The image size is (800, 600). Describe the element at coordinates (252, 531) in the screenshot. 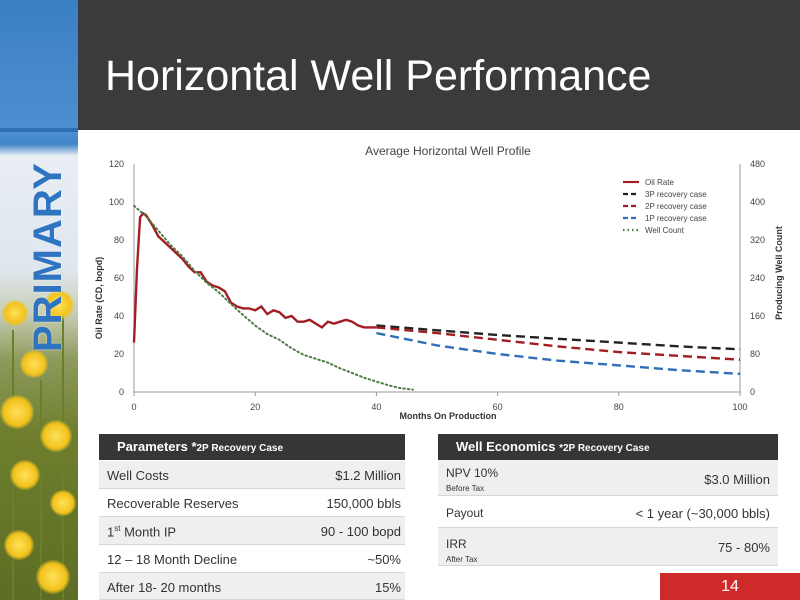

I see `table-row: 1st Month IP 90 - 100 bopd` at that location.